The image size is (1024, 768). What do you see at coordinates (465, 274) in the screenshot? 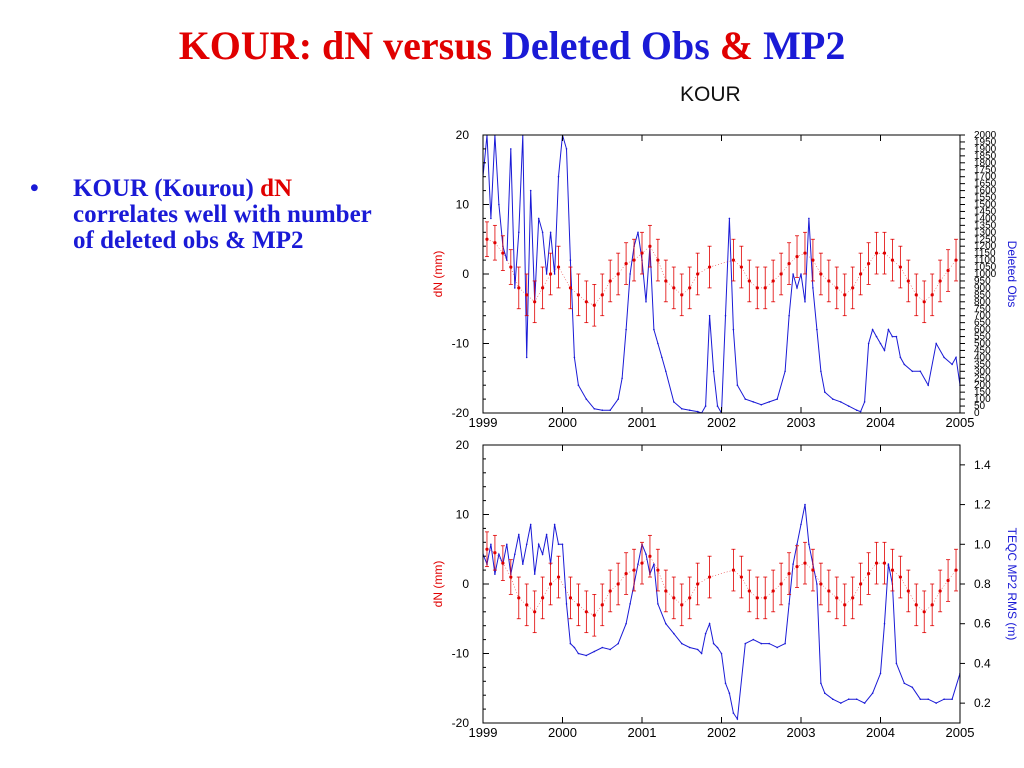
I see `y-tick-label: 0` at bounding box center [465, 274].